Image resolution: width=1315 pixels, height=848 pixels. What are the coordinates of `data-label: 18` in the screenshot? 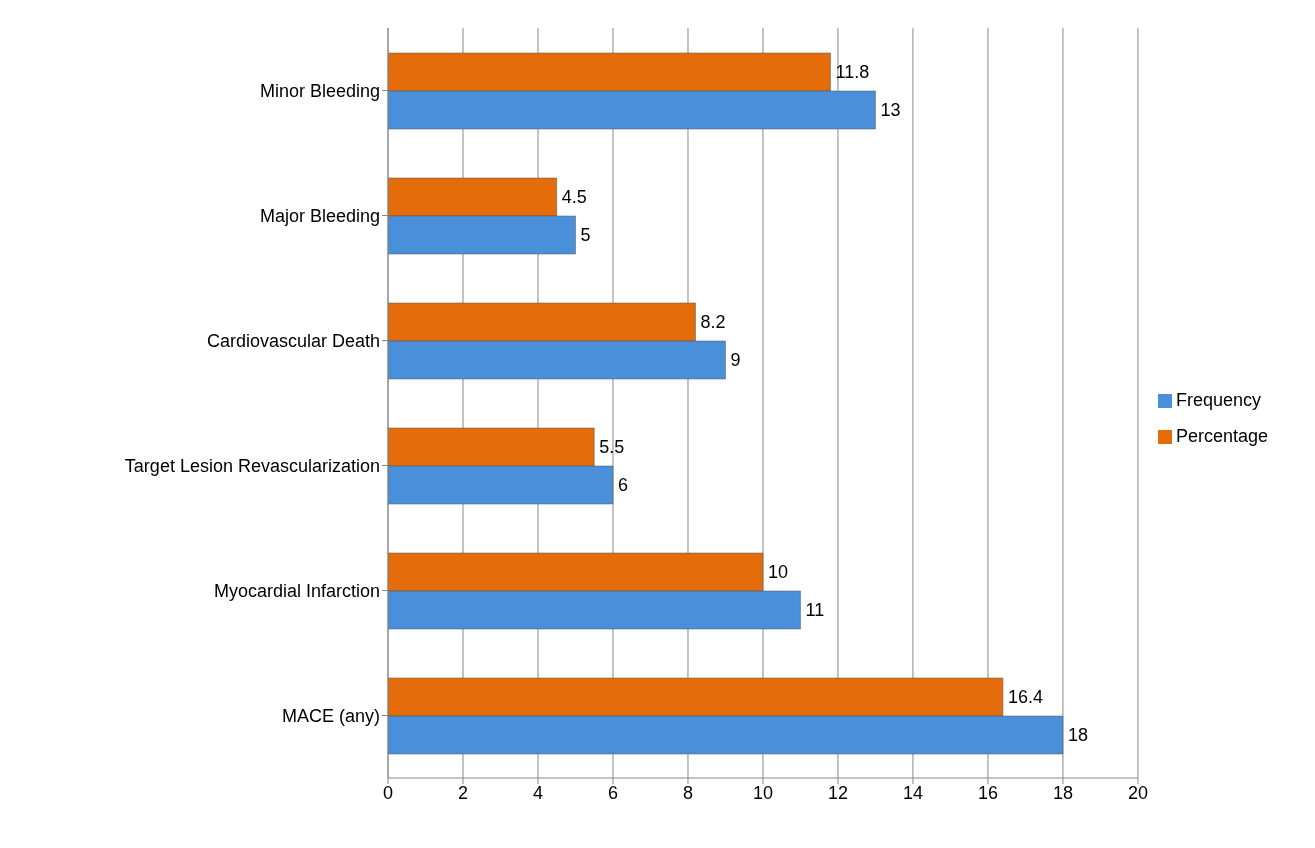 It's located at (1077, 735).